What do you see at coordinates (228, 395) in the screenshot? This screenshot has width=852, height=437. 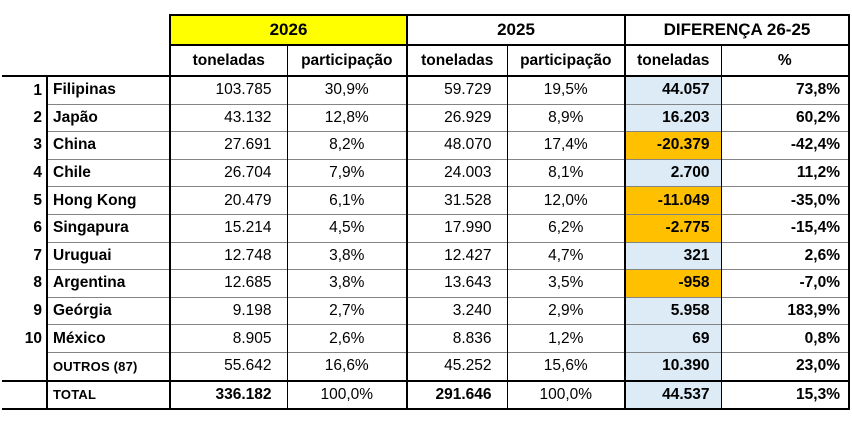 I see `toneladas-2026-cell: 336.182` at bounding box center [228, 395].